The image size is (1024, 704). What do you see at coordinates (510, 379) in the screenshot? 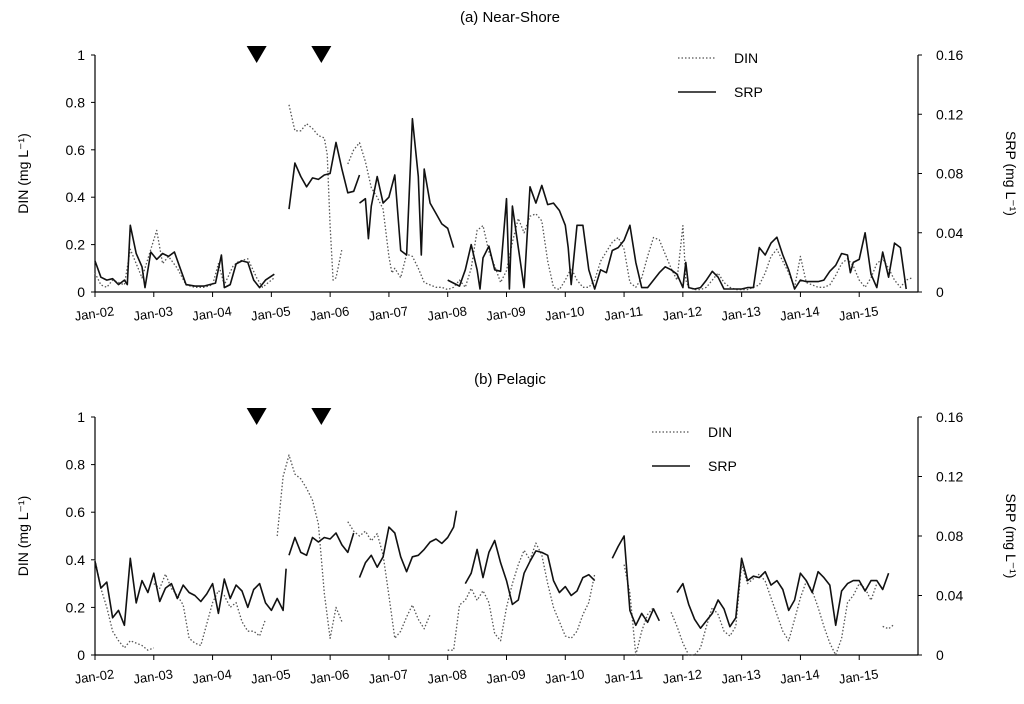
I see `chart-title: (b) Pelagic` at bounding box center [510, 379].